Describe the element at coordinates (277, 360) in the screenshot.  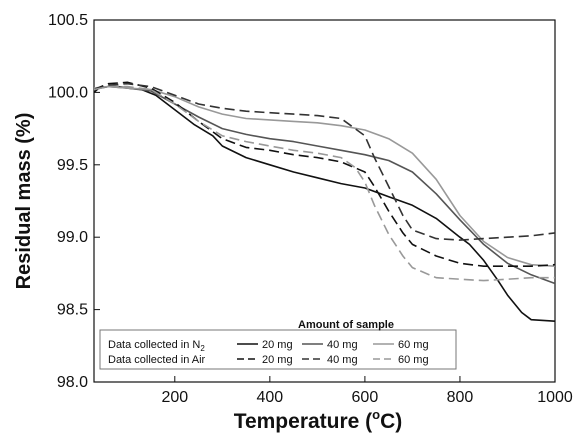
I see `legend-entry-air-20mg: 20 mg` at that location.